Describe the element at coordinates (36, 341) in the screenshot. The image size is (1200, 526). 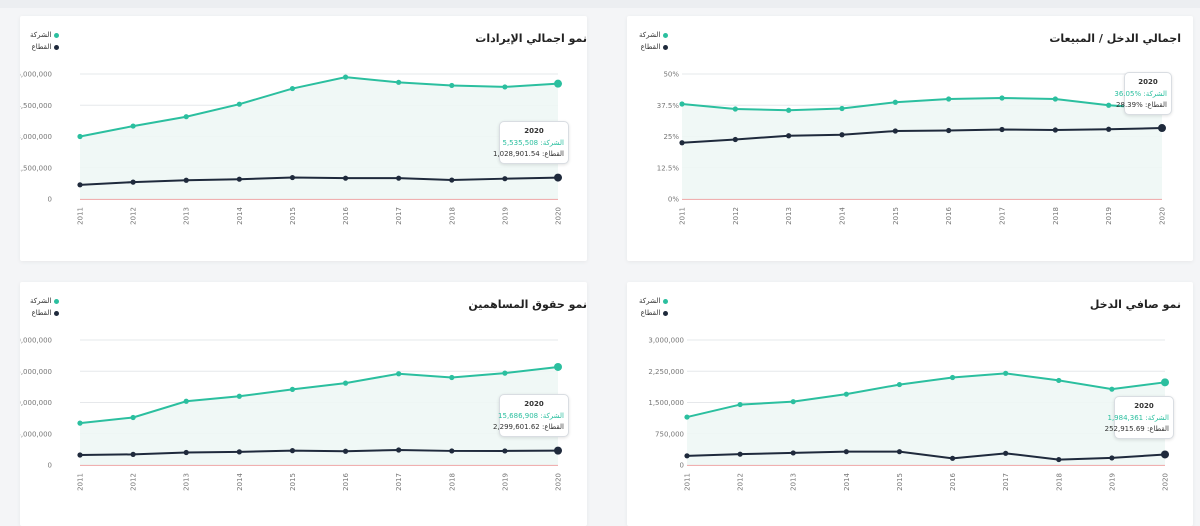
I see `y-tick-label: 20,000,000` at that location.